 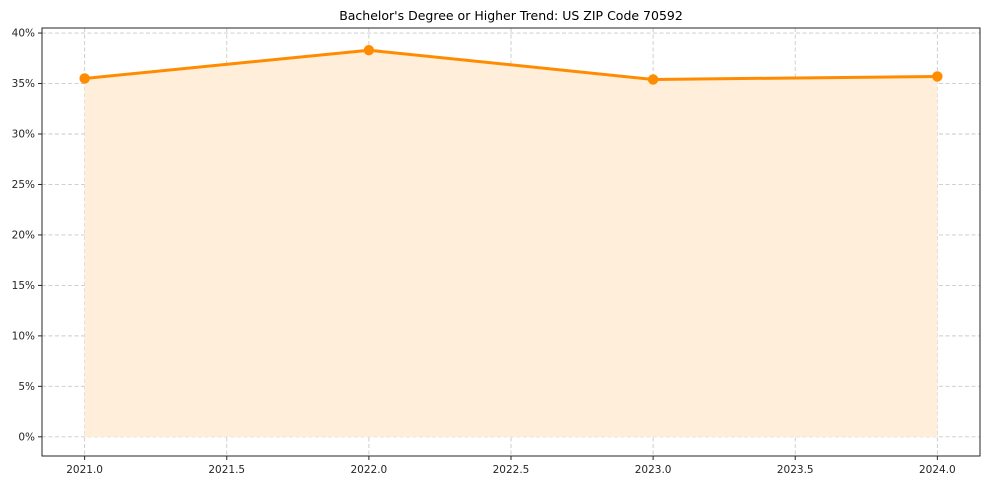 What do you see at coordinates (23, 84) in the screenshot?
I see `y-tick-label: 35%` at bounding box center [23, 84].